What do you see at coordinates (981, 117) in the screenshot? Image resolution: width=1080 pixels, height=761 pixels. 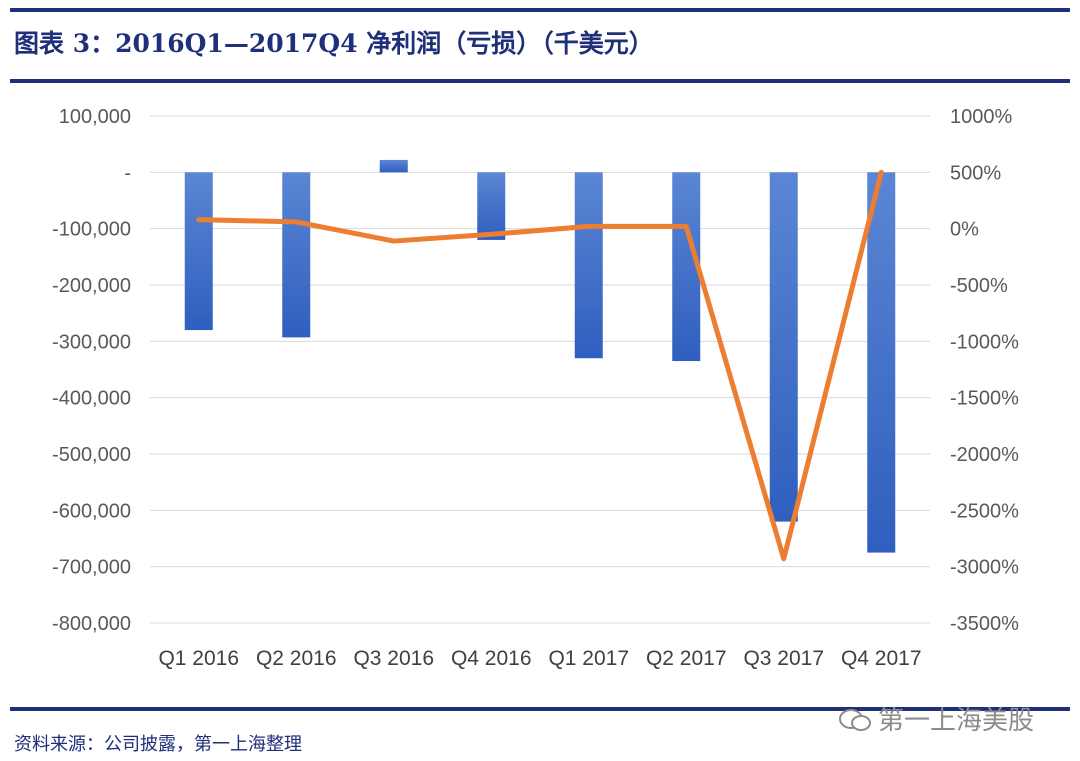 I see `right-tick-label: 1000%` at bounding box center [981, 117].